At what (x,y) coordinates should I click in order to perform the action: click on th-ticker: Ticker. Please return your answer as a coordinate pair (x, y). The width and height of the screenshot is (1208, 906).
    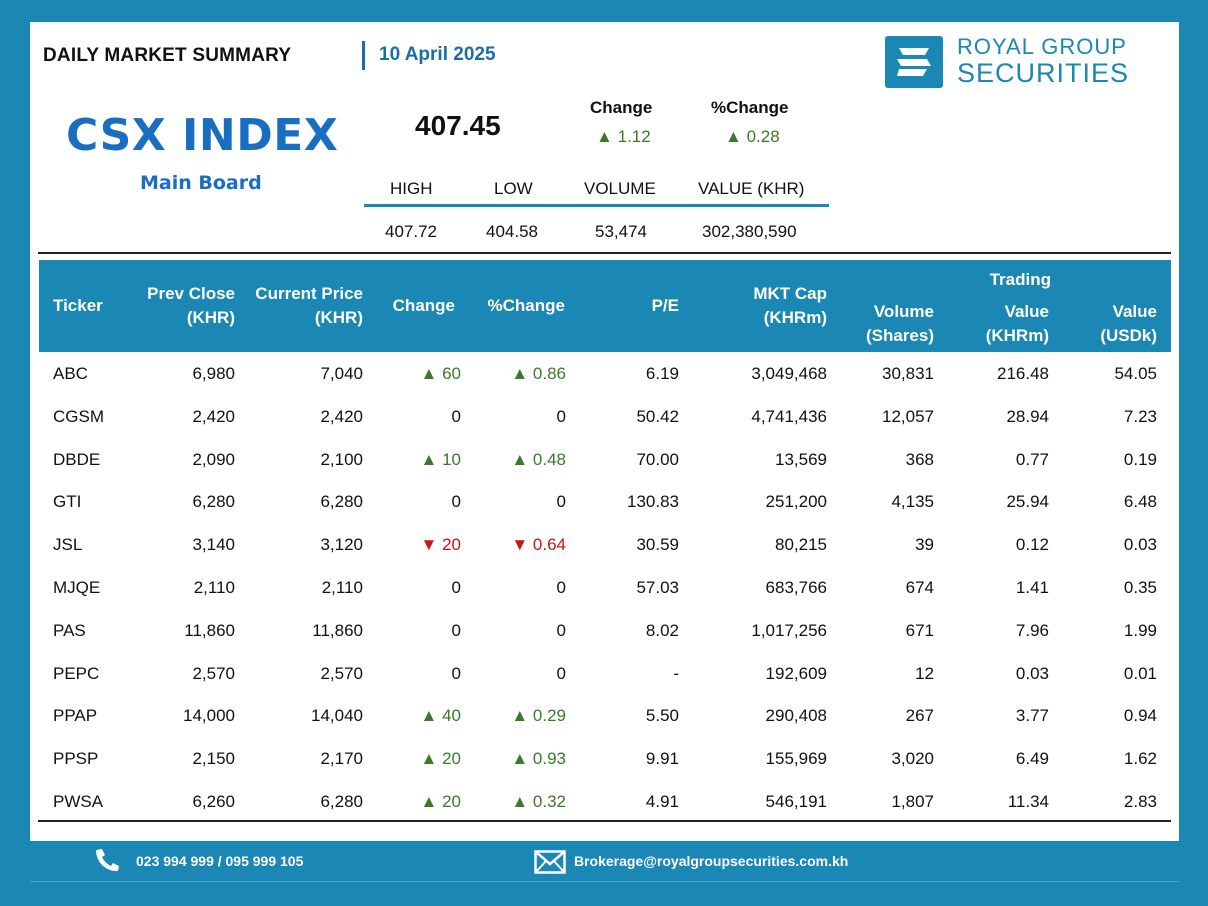
    Looking at the image, I should click on (78, 305).